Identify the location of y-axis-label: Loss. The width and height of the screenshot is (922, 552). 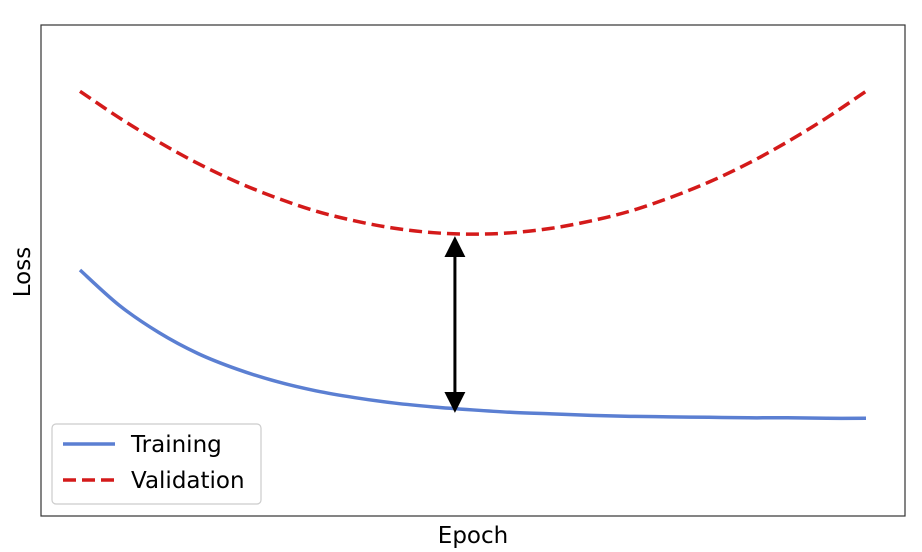
(23, 272).